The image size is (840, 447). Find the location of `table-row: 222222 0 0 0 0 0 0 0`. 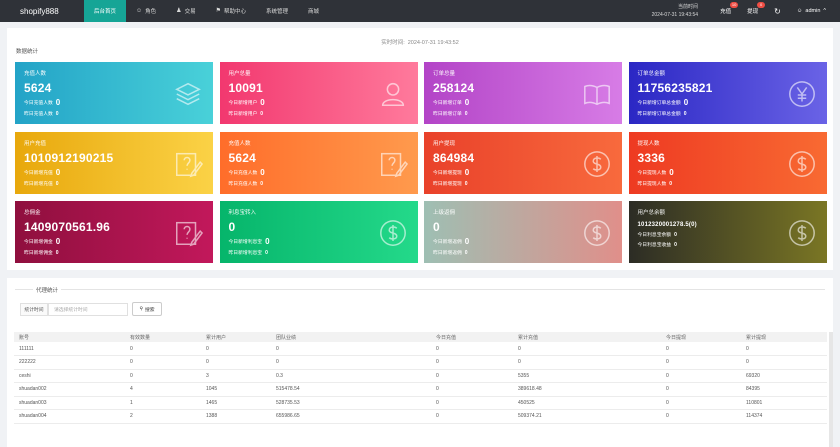

table-row: 222222 0 0 0 0 0 0 0 is located at coordinates (420, 362).